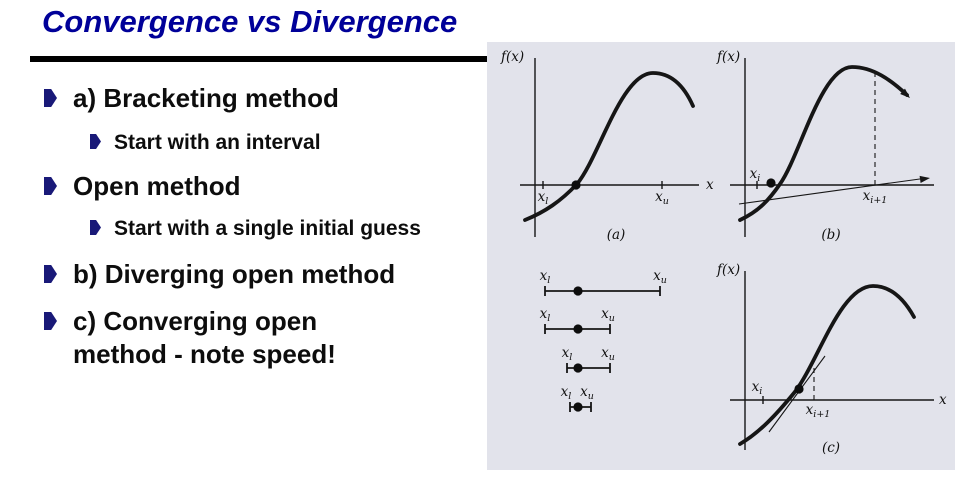 This screenshot has height=504, width=960. What do you see at coordinates (616, 235) in the screenshot?
I see `caption-a: (a)` at bounding box center [616, 235].